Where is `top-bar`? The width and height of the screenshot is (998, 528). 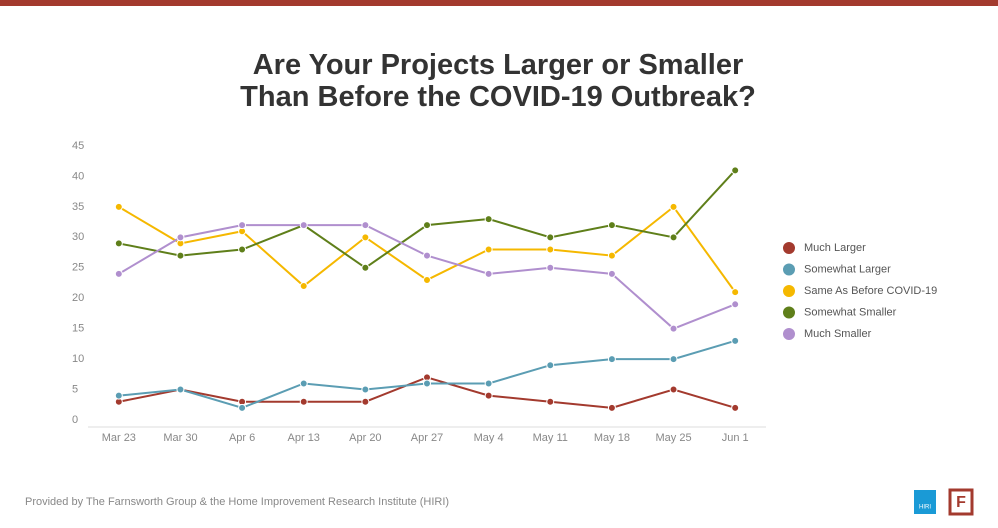 top-bar is located at coordinates (499, 3).